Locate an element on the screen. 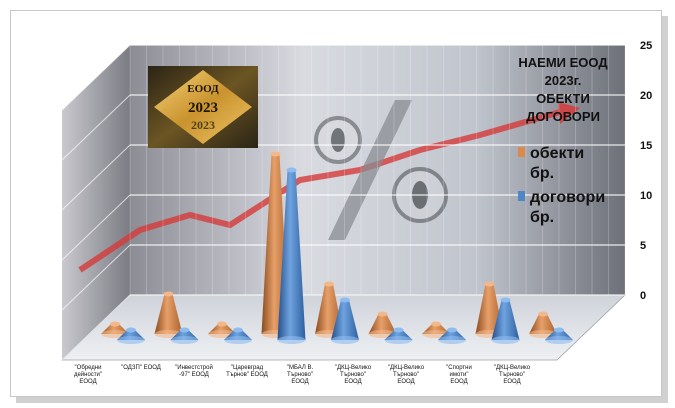  x-tick-label: -97" ЕООД is located at coordinates (194, 375).